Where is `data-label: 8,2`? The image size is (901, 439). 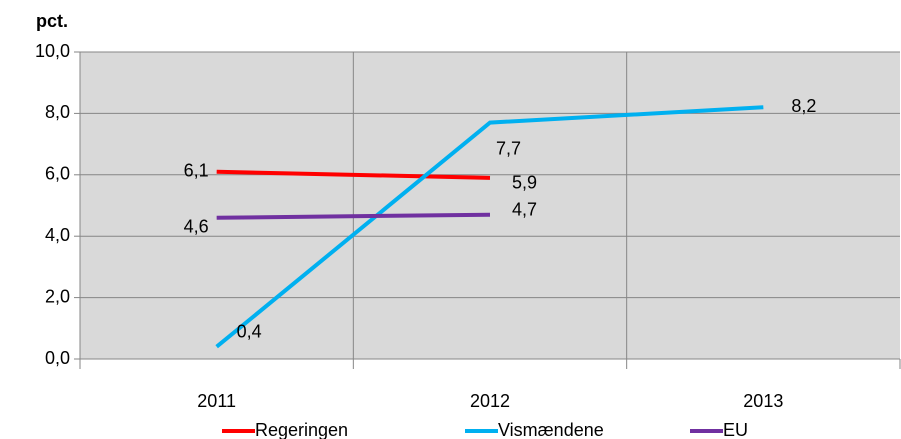
data-label: 8,2 is located at coordinates (803, 106).